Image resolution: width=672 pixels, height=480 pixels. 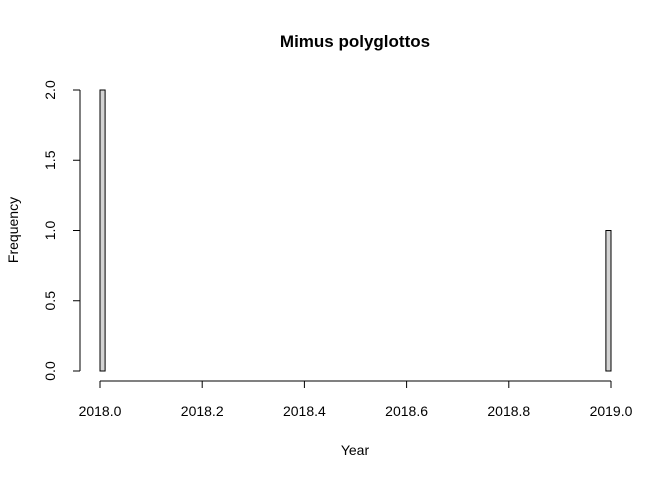 What do you see at coordinates (50, 301) in the screenshot?
I see `y-tick-label: 0.5` at bounding box center [50, 301].